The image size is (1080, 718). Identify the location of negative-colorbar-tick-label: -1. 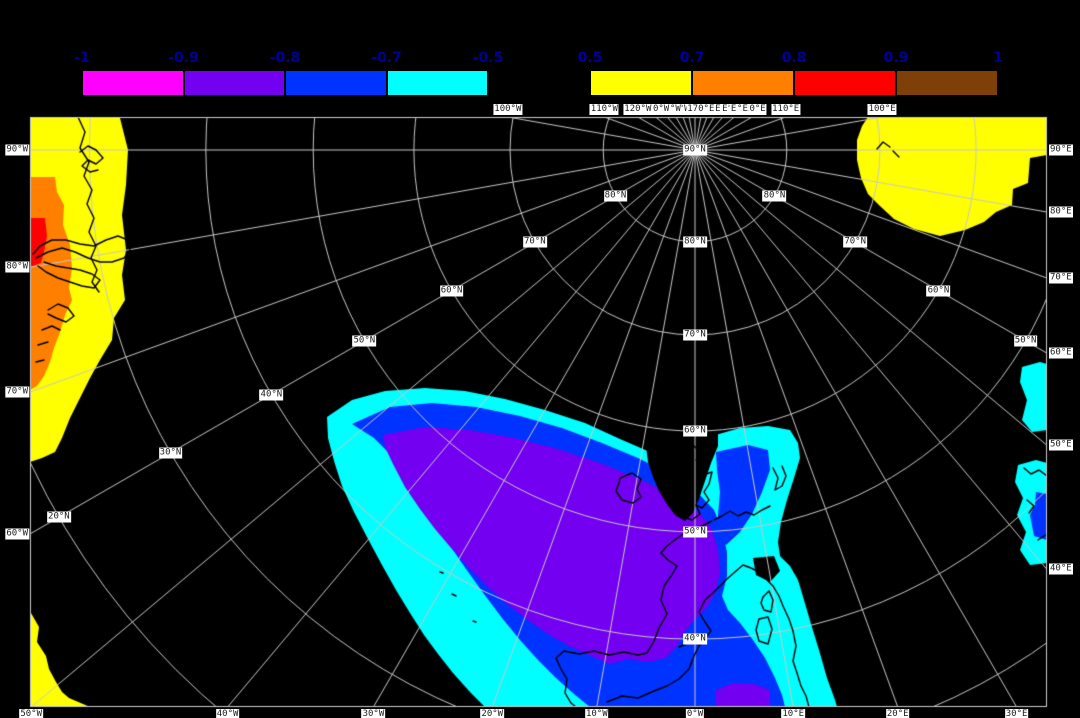
(82, 58).